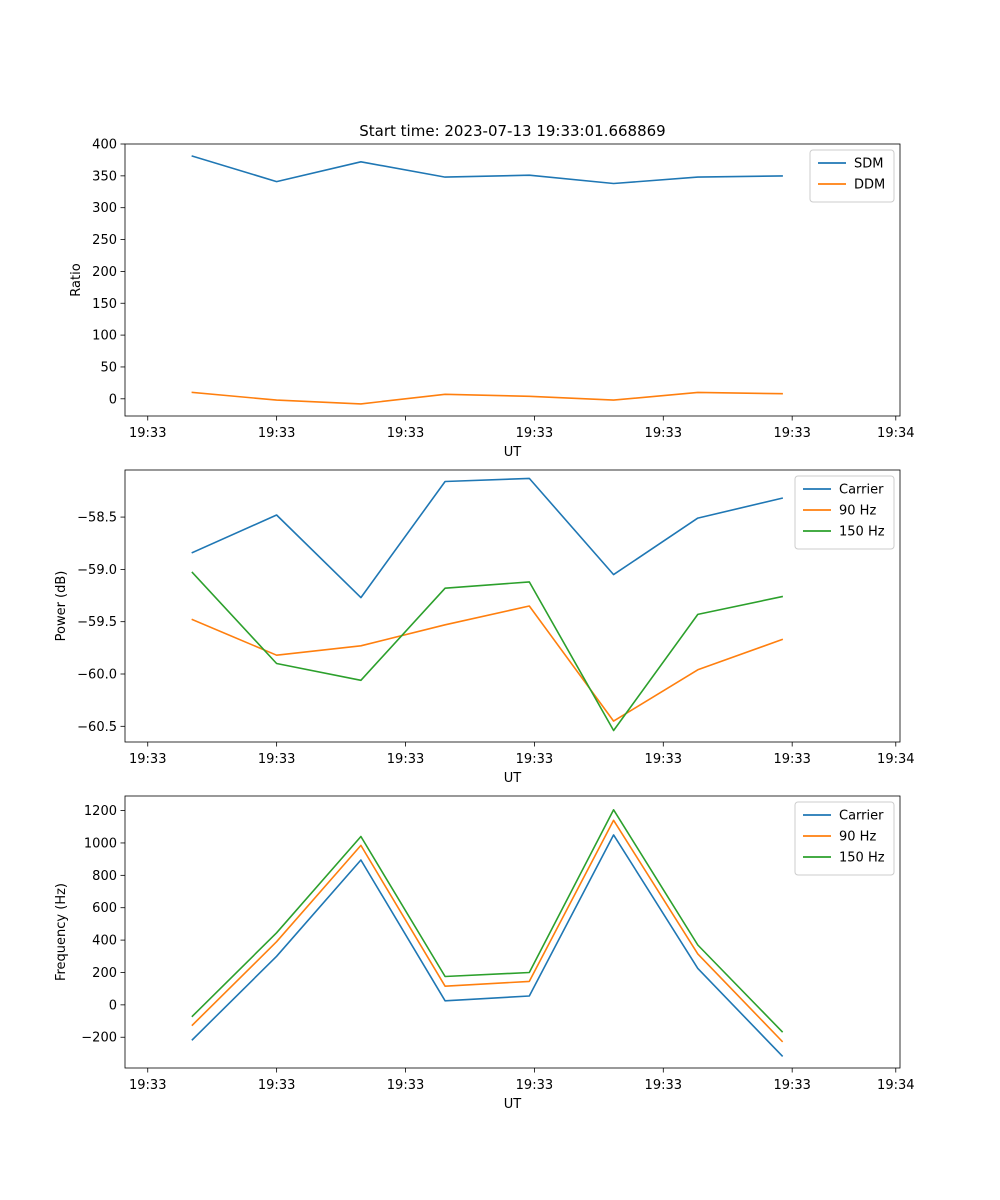 The height and width of the screenshot is (1200, 1000). Describe the element at coordinates (99, 1038) in the screenshot. I see `y-tick-label: −200` at that location.